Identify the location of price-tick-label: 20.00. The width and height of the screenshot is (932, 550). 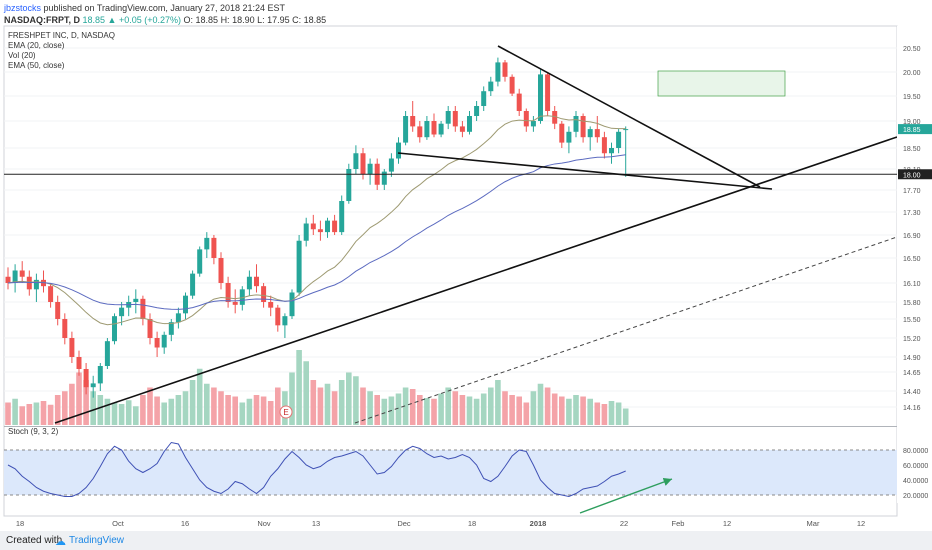
(912, 73).